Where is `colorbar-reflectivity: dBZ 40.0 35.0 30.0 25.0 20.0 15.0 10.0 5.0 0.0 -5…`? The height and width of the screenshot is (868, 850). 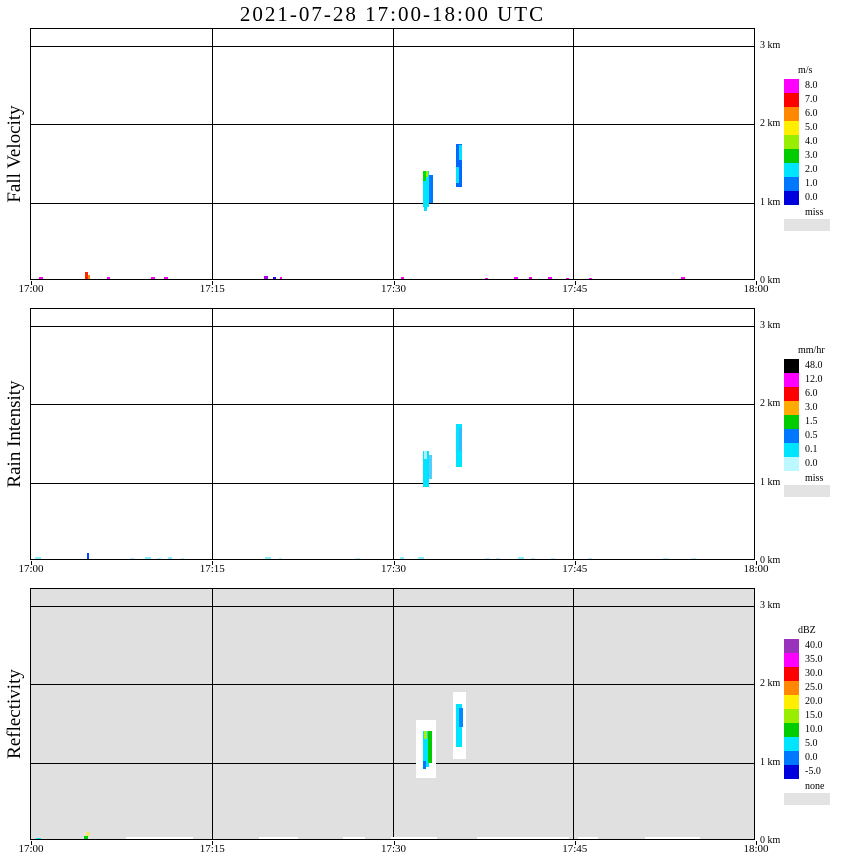
colorbar-reflectivity: dBZ 40.0 35.0 30.0 25.0 20.0 15.0 10.0 5.0 0.0 -5… is located at coordinates (817, 715).